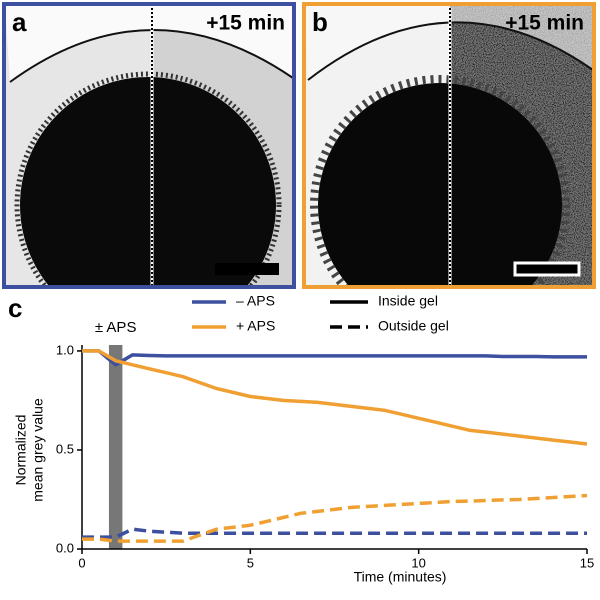  Describe the element at coordinates (65, 349) in the screenshot. I see `y-tick-label: 1.0` at that location.